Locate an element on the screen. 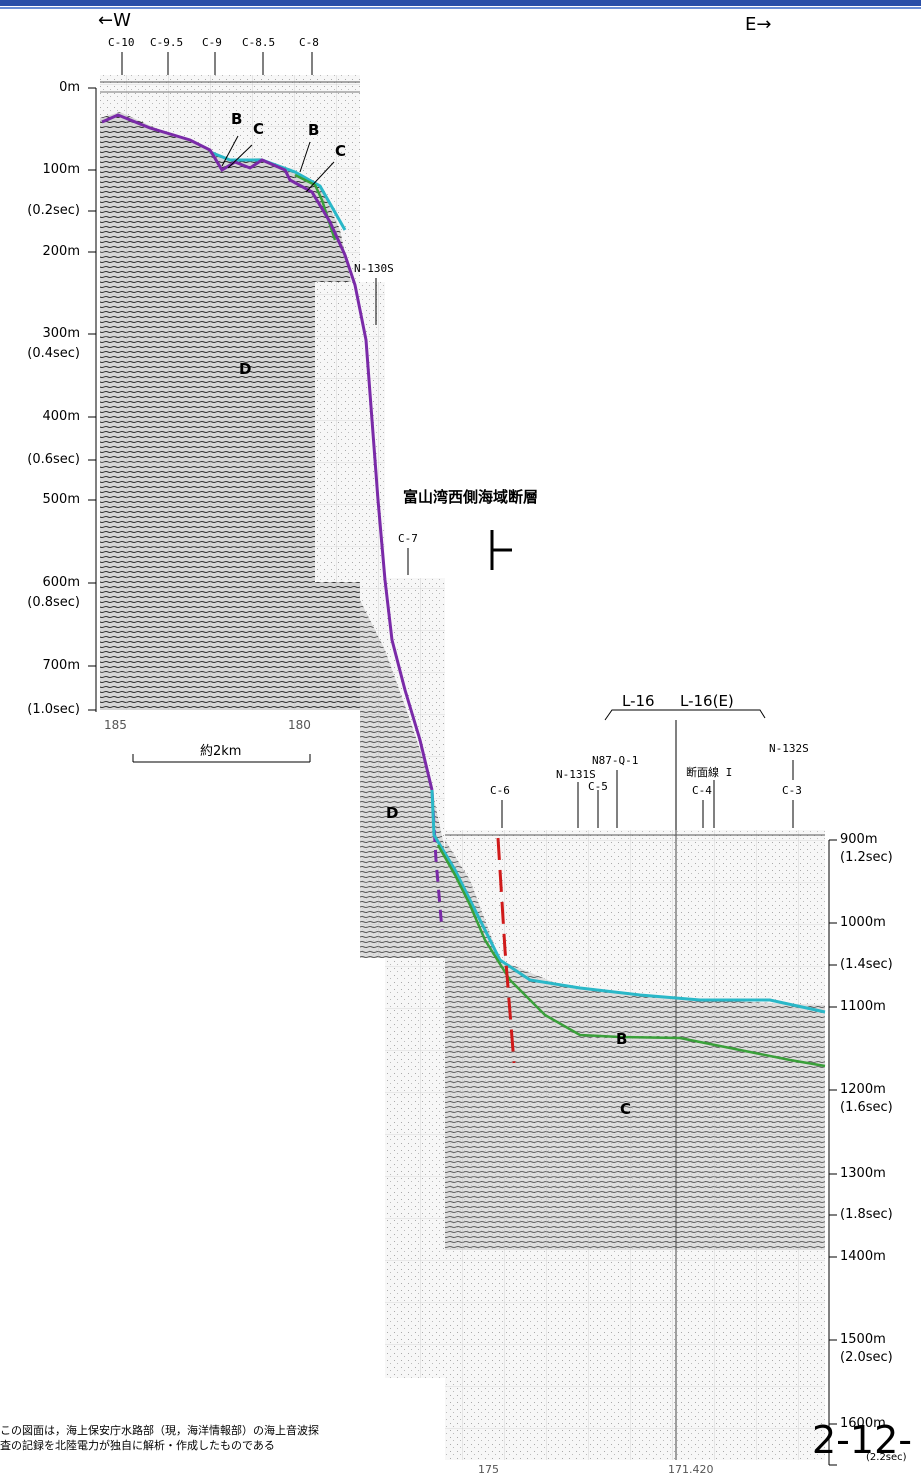 This screenshot has width=921, height=1476. horizon-cyan-lower is located at coordinates (628, 901).